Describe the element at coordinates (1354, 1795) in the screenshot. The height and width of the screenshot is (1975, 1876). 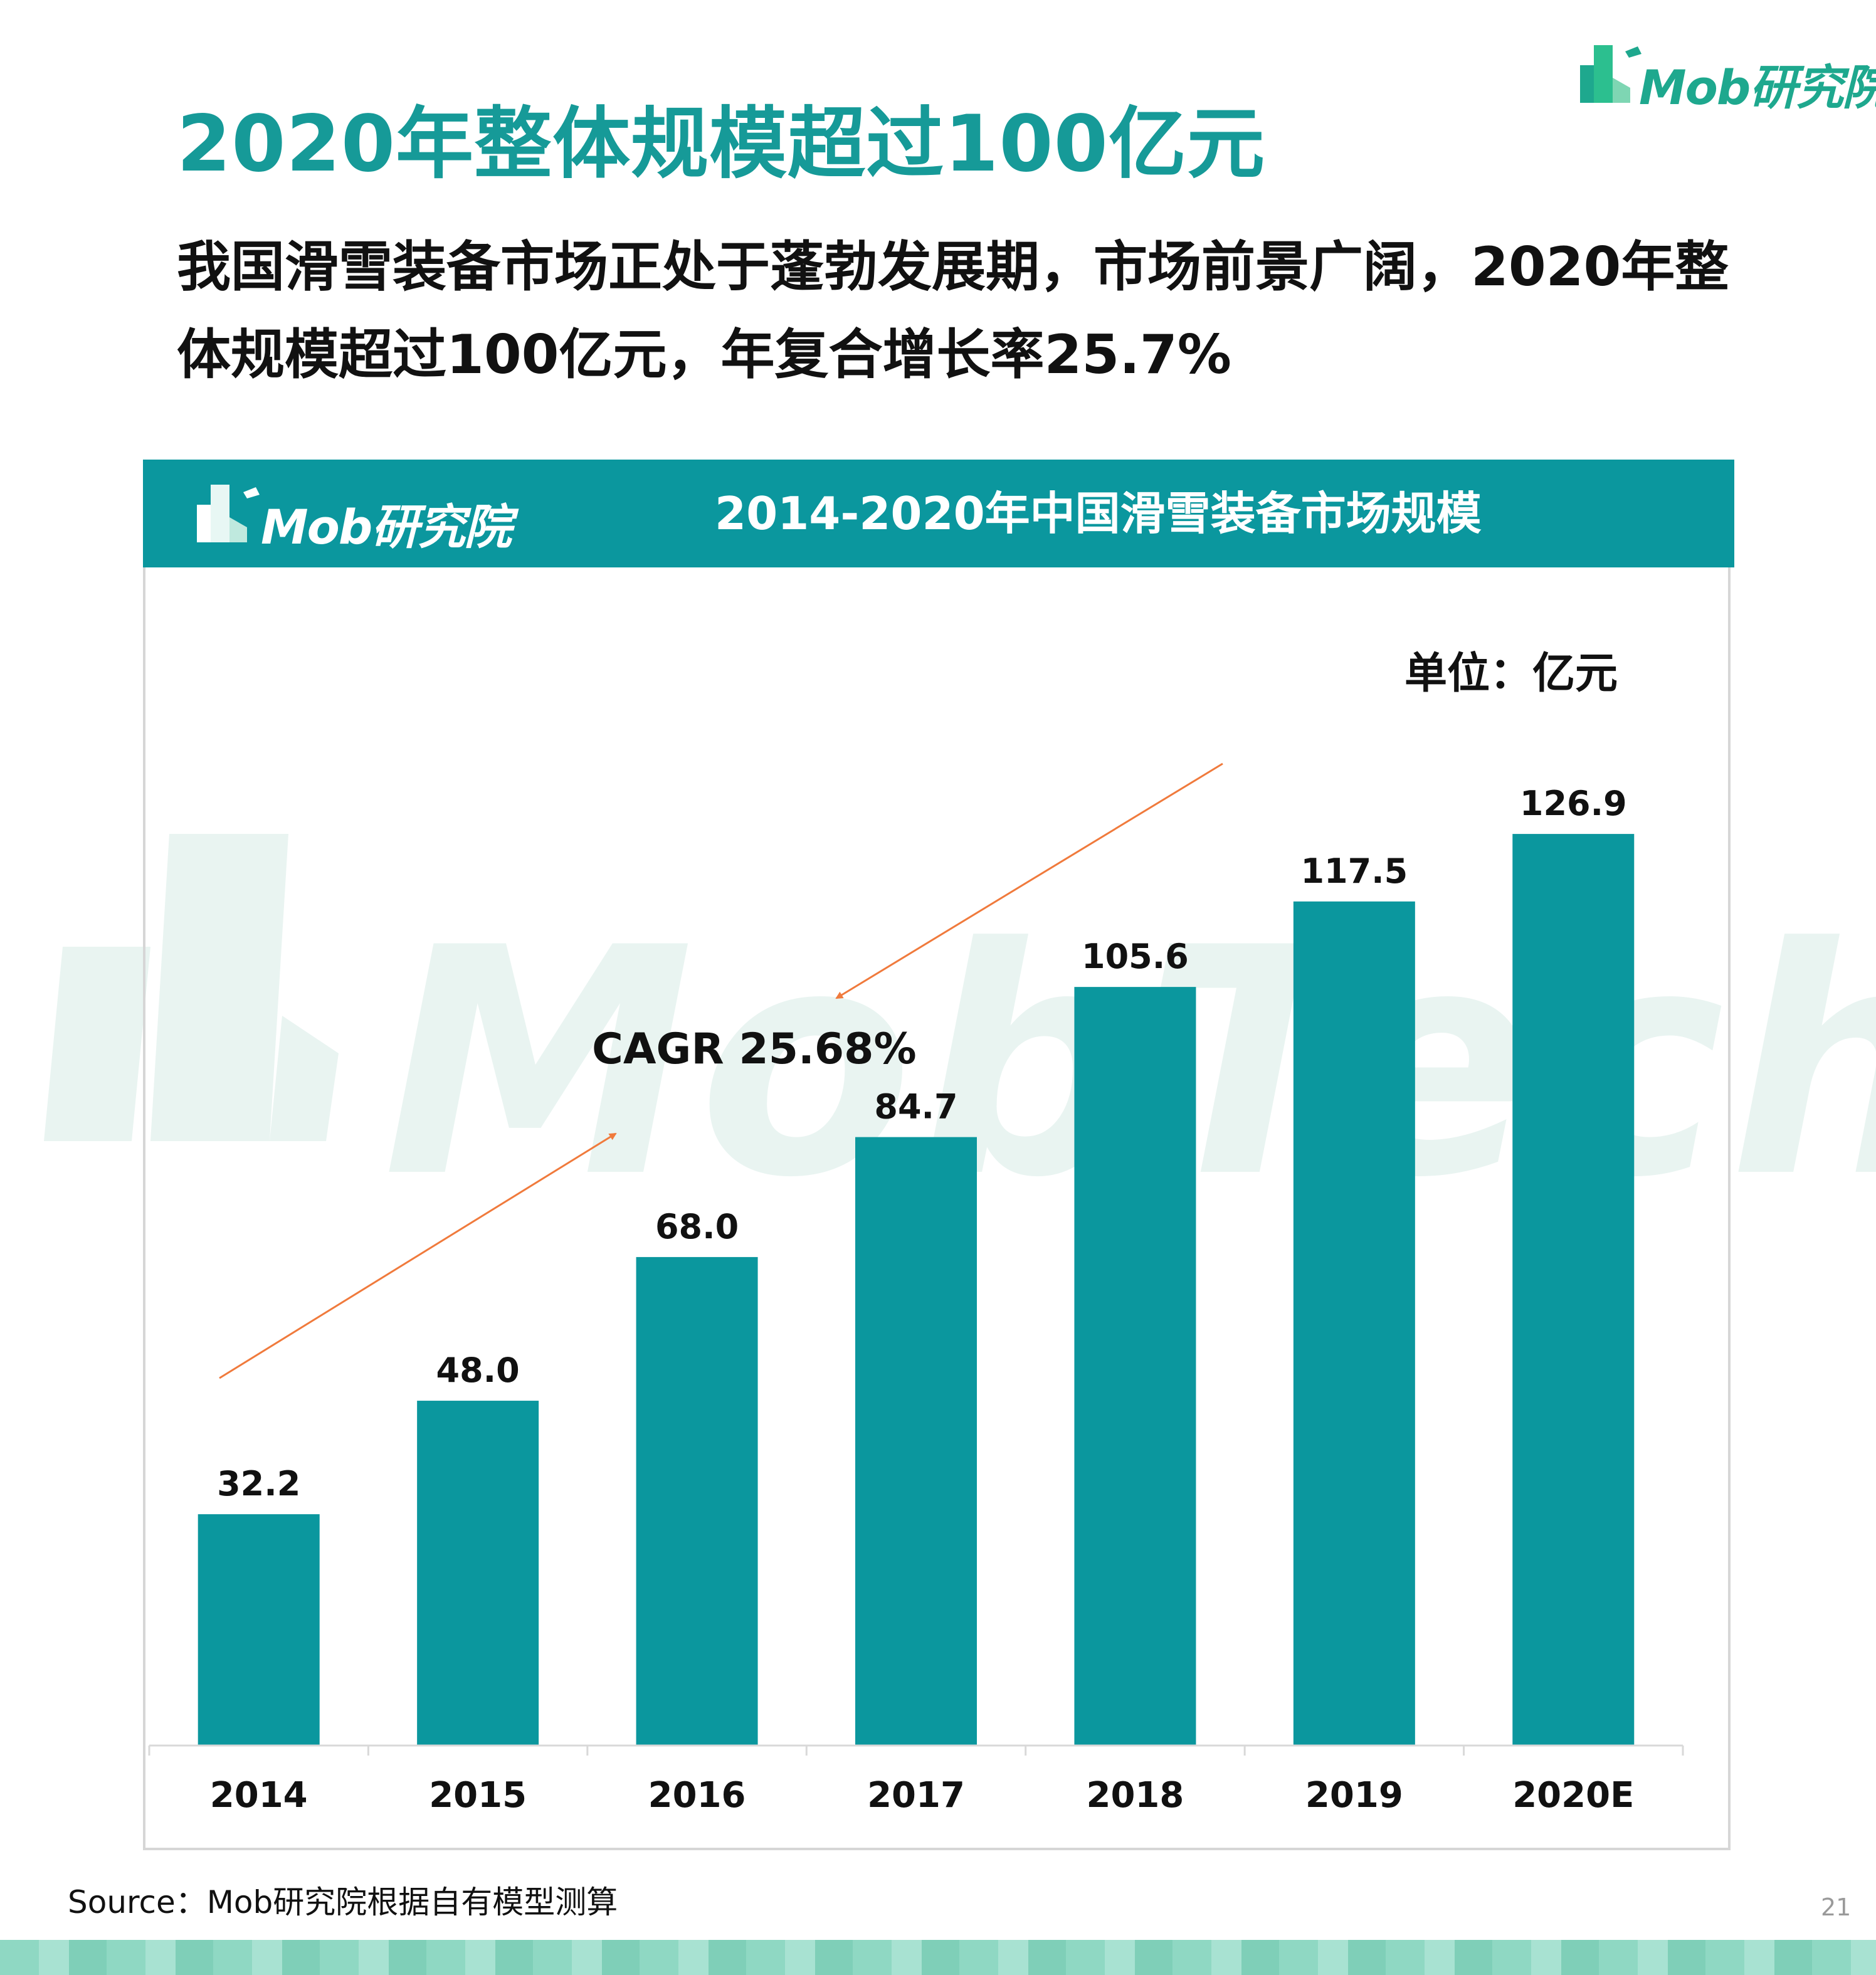
I see `x-tick-label-2019: 2019` at that location.